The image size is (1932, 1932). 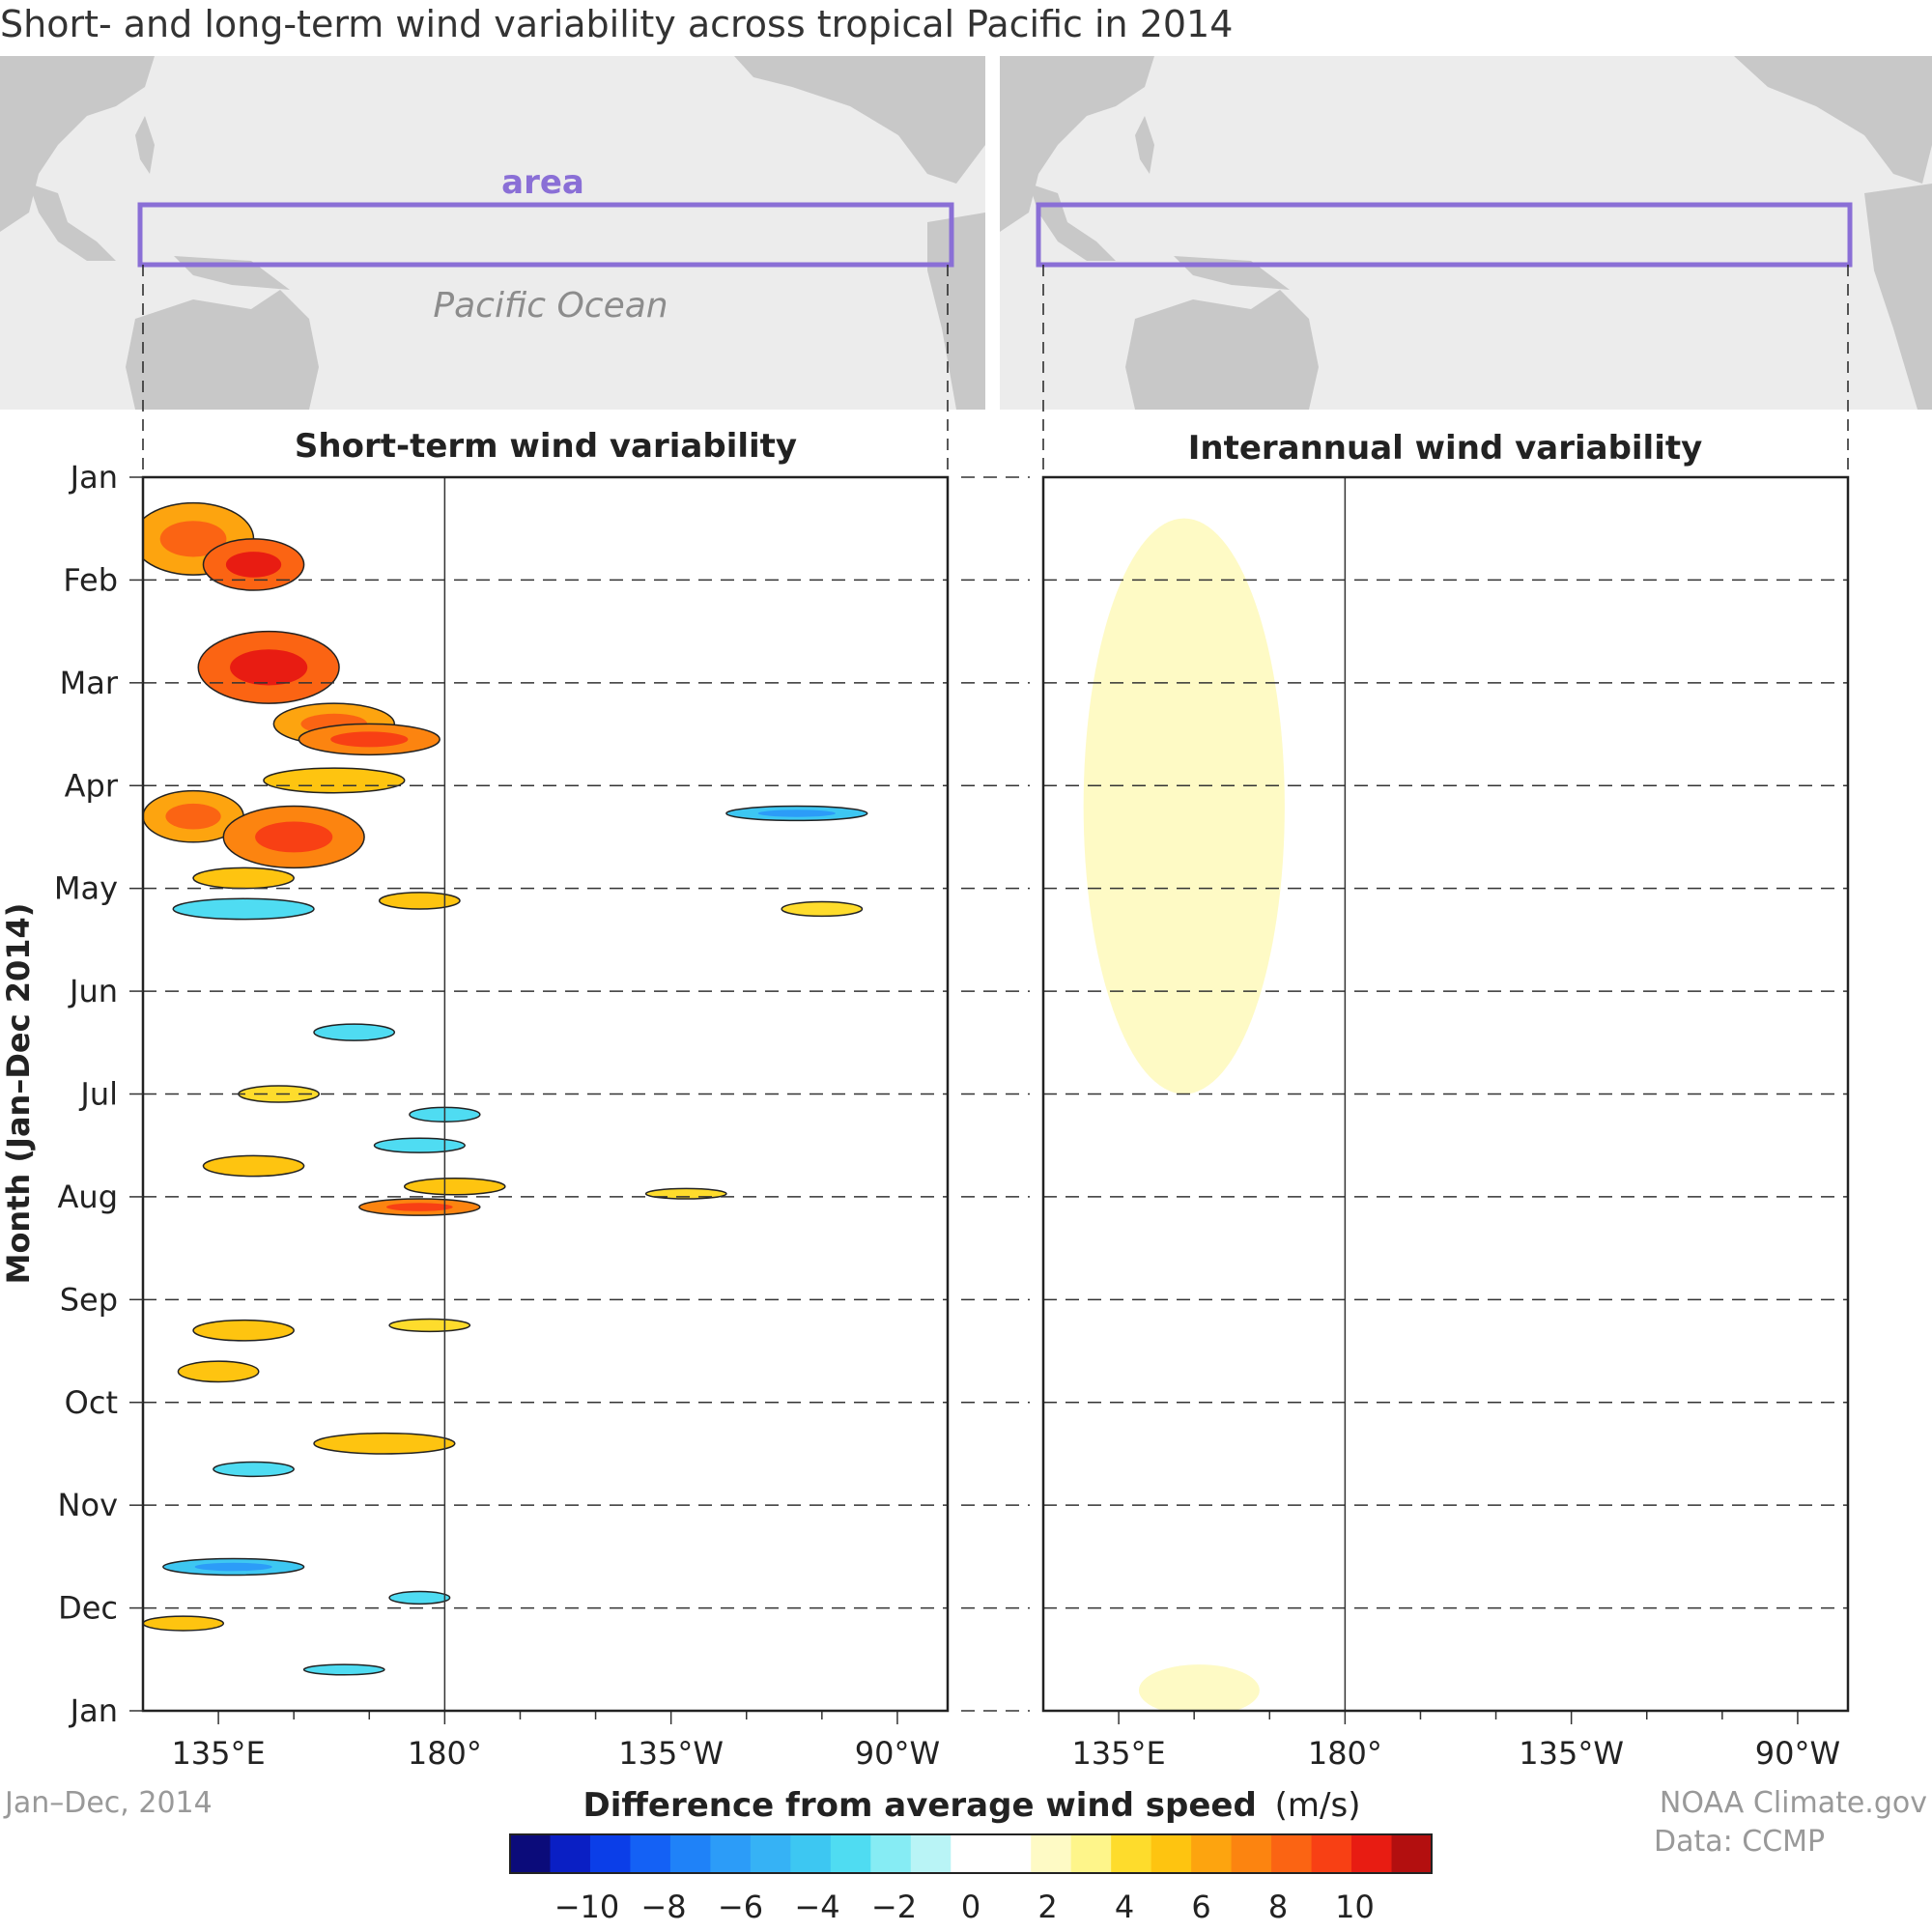 What do you see at coordinates (663, 1907) in the screenshot?
I see `colorbar-tick-label: −8` at bounding box center [663, 1907].